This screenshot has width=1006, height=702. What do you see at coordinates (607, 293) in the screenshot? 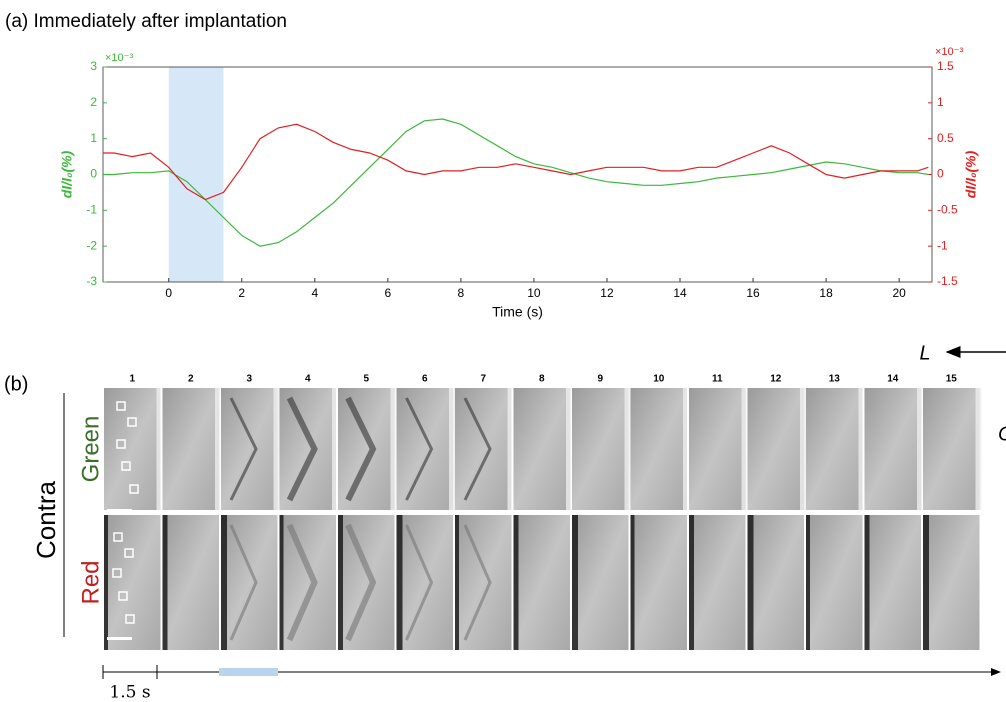
I see `x-tick-label: 12` at bounding box center [607, 293].